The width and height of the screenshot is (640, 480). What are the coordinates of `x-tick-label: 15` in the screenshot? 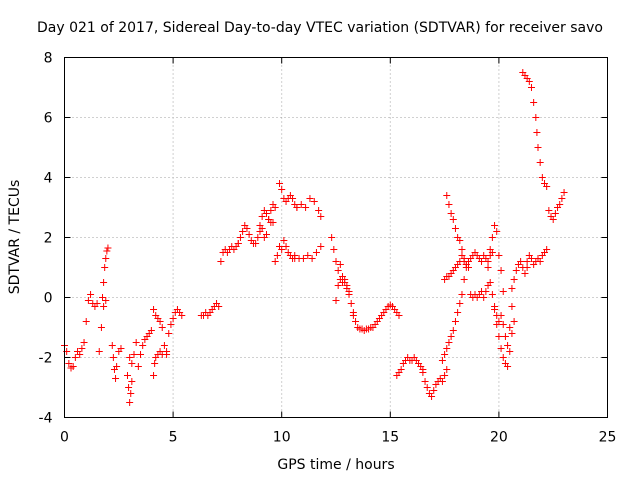 It's located at (390, 438).